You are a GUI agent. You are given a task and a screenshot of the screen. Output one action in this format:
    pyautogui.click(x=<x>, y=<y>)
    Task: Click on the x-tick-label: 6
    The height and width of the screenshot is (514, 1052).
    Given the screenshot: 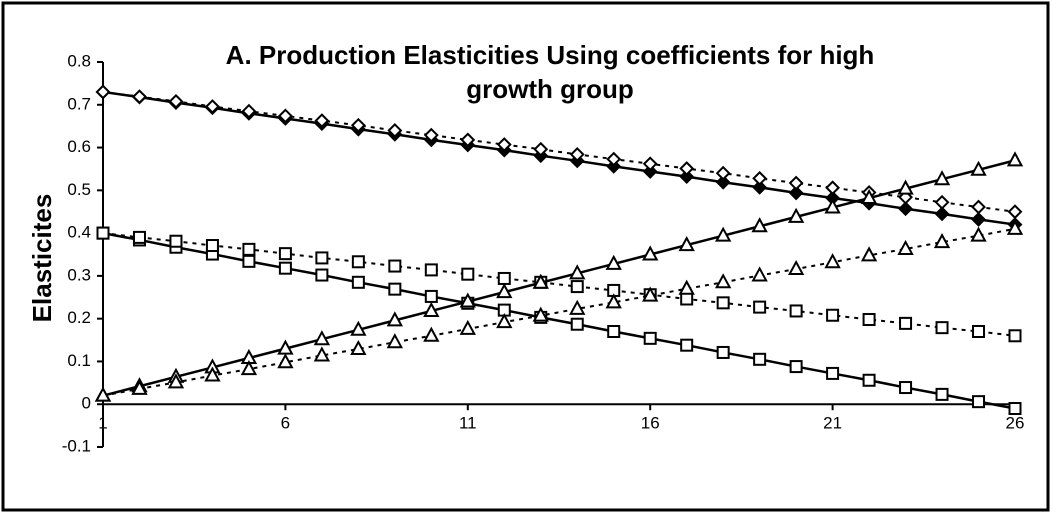 What is the action you would take?
    pyautogui.click(x=285, y=423)
    